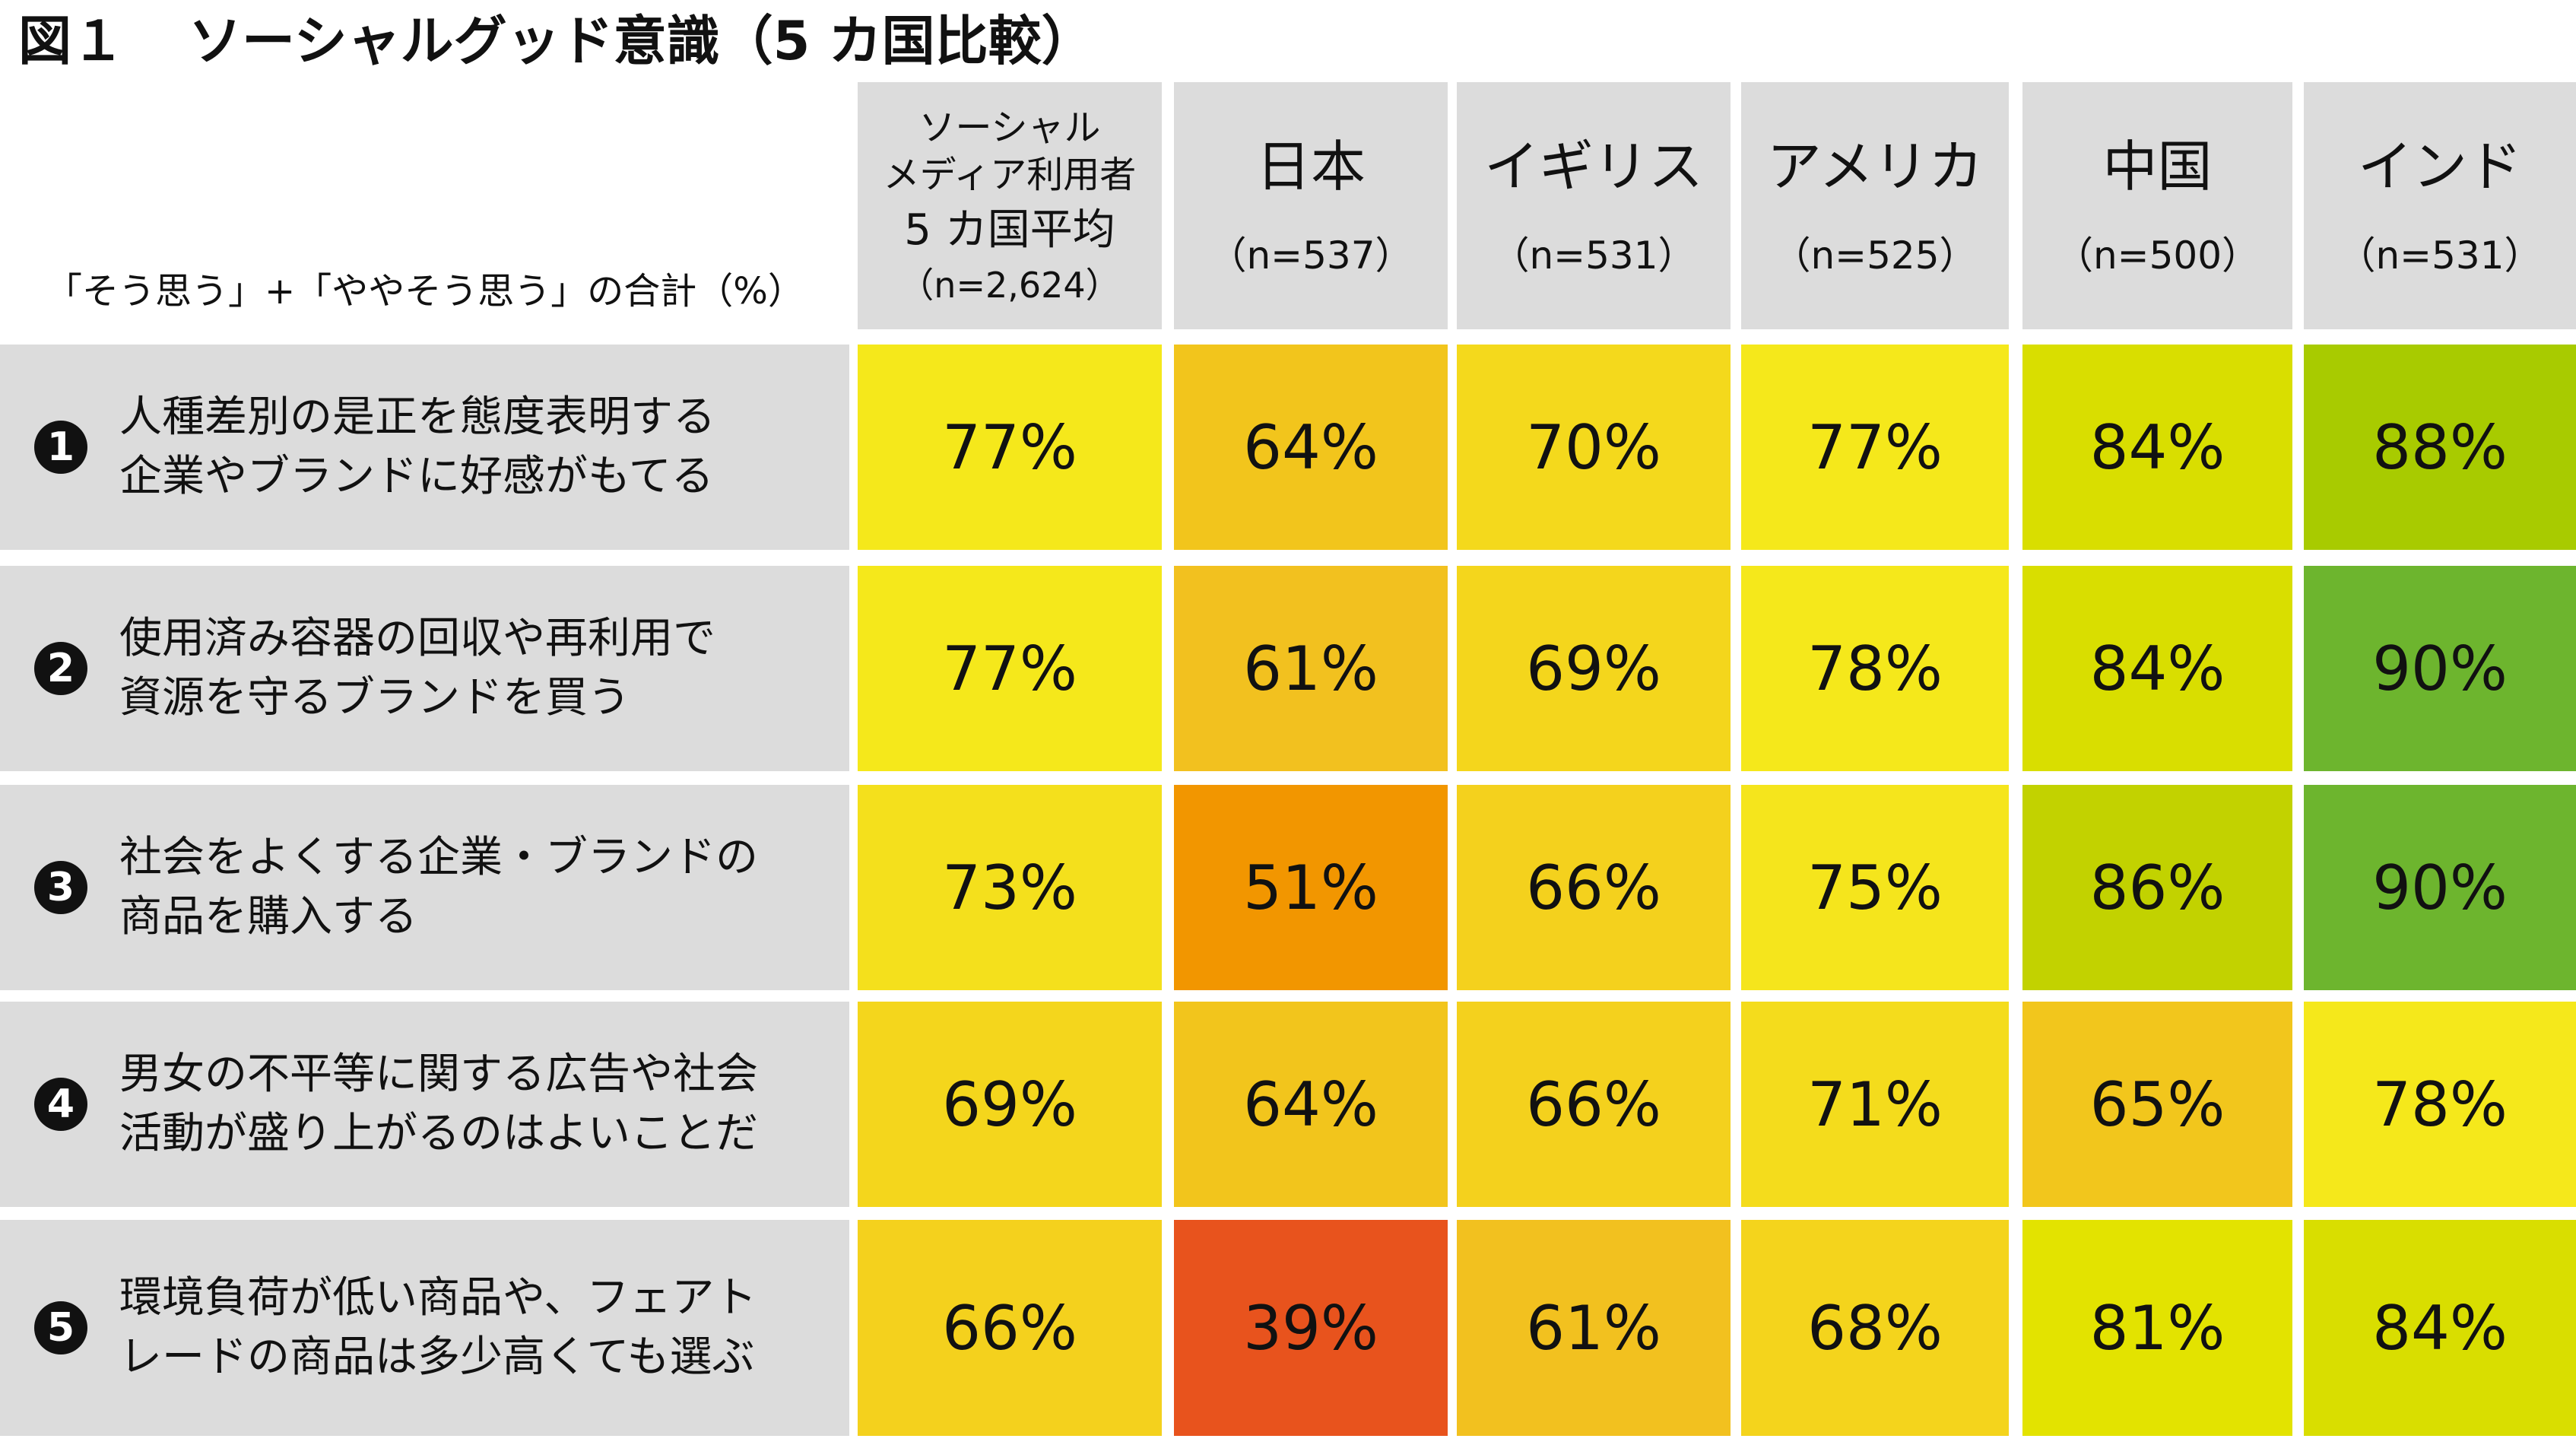 The height and width of the screenshot is (1445, 2576). Describe the element at coordinates (1875, 1328) in the screenshot. I see `heatmap-cell: 68%` at that location.